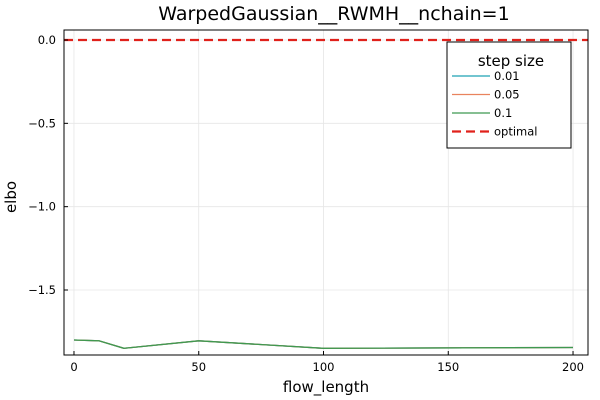 The width and height of the screenshot is (600, 400). I want to click on x-axis-label: flow_length, so click(326, 387).